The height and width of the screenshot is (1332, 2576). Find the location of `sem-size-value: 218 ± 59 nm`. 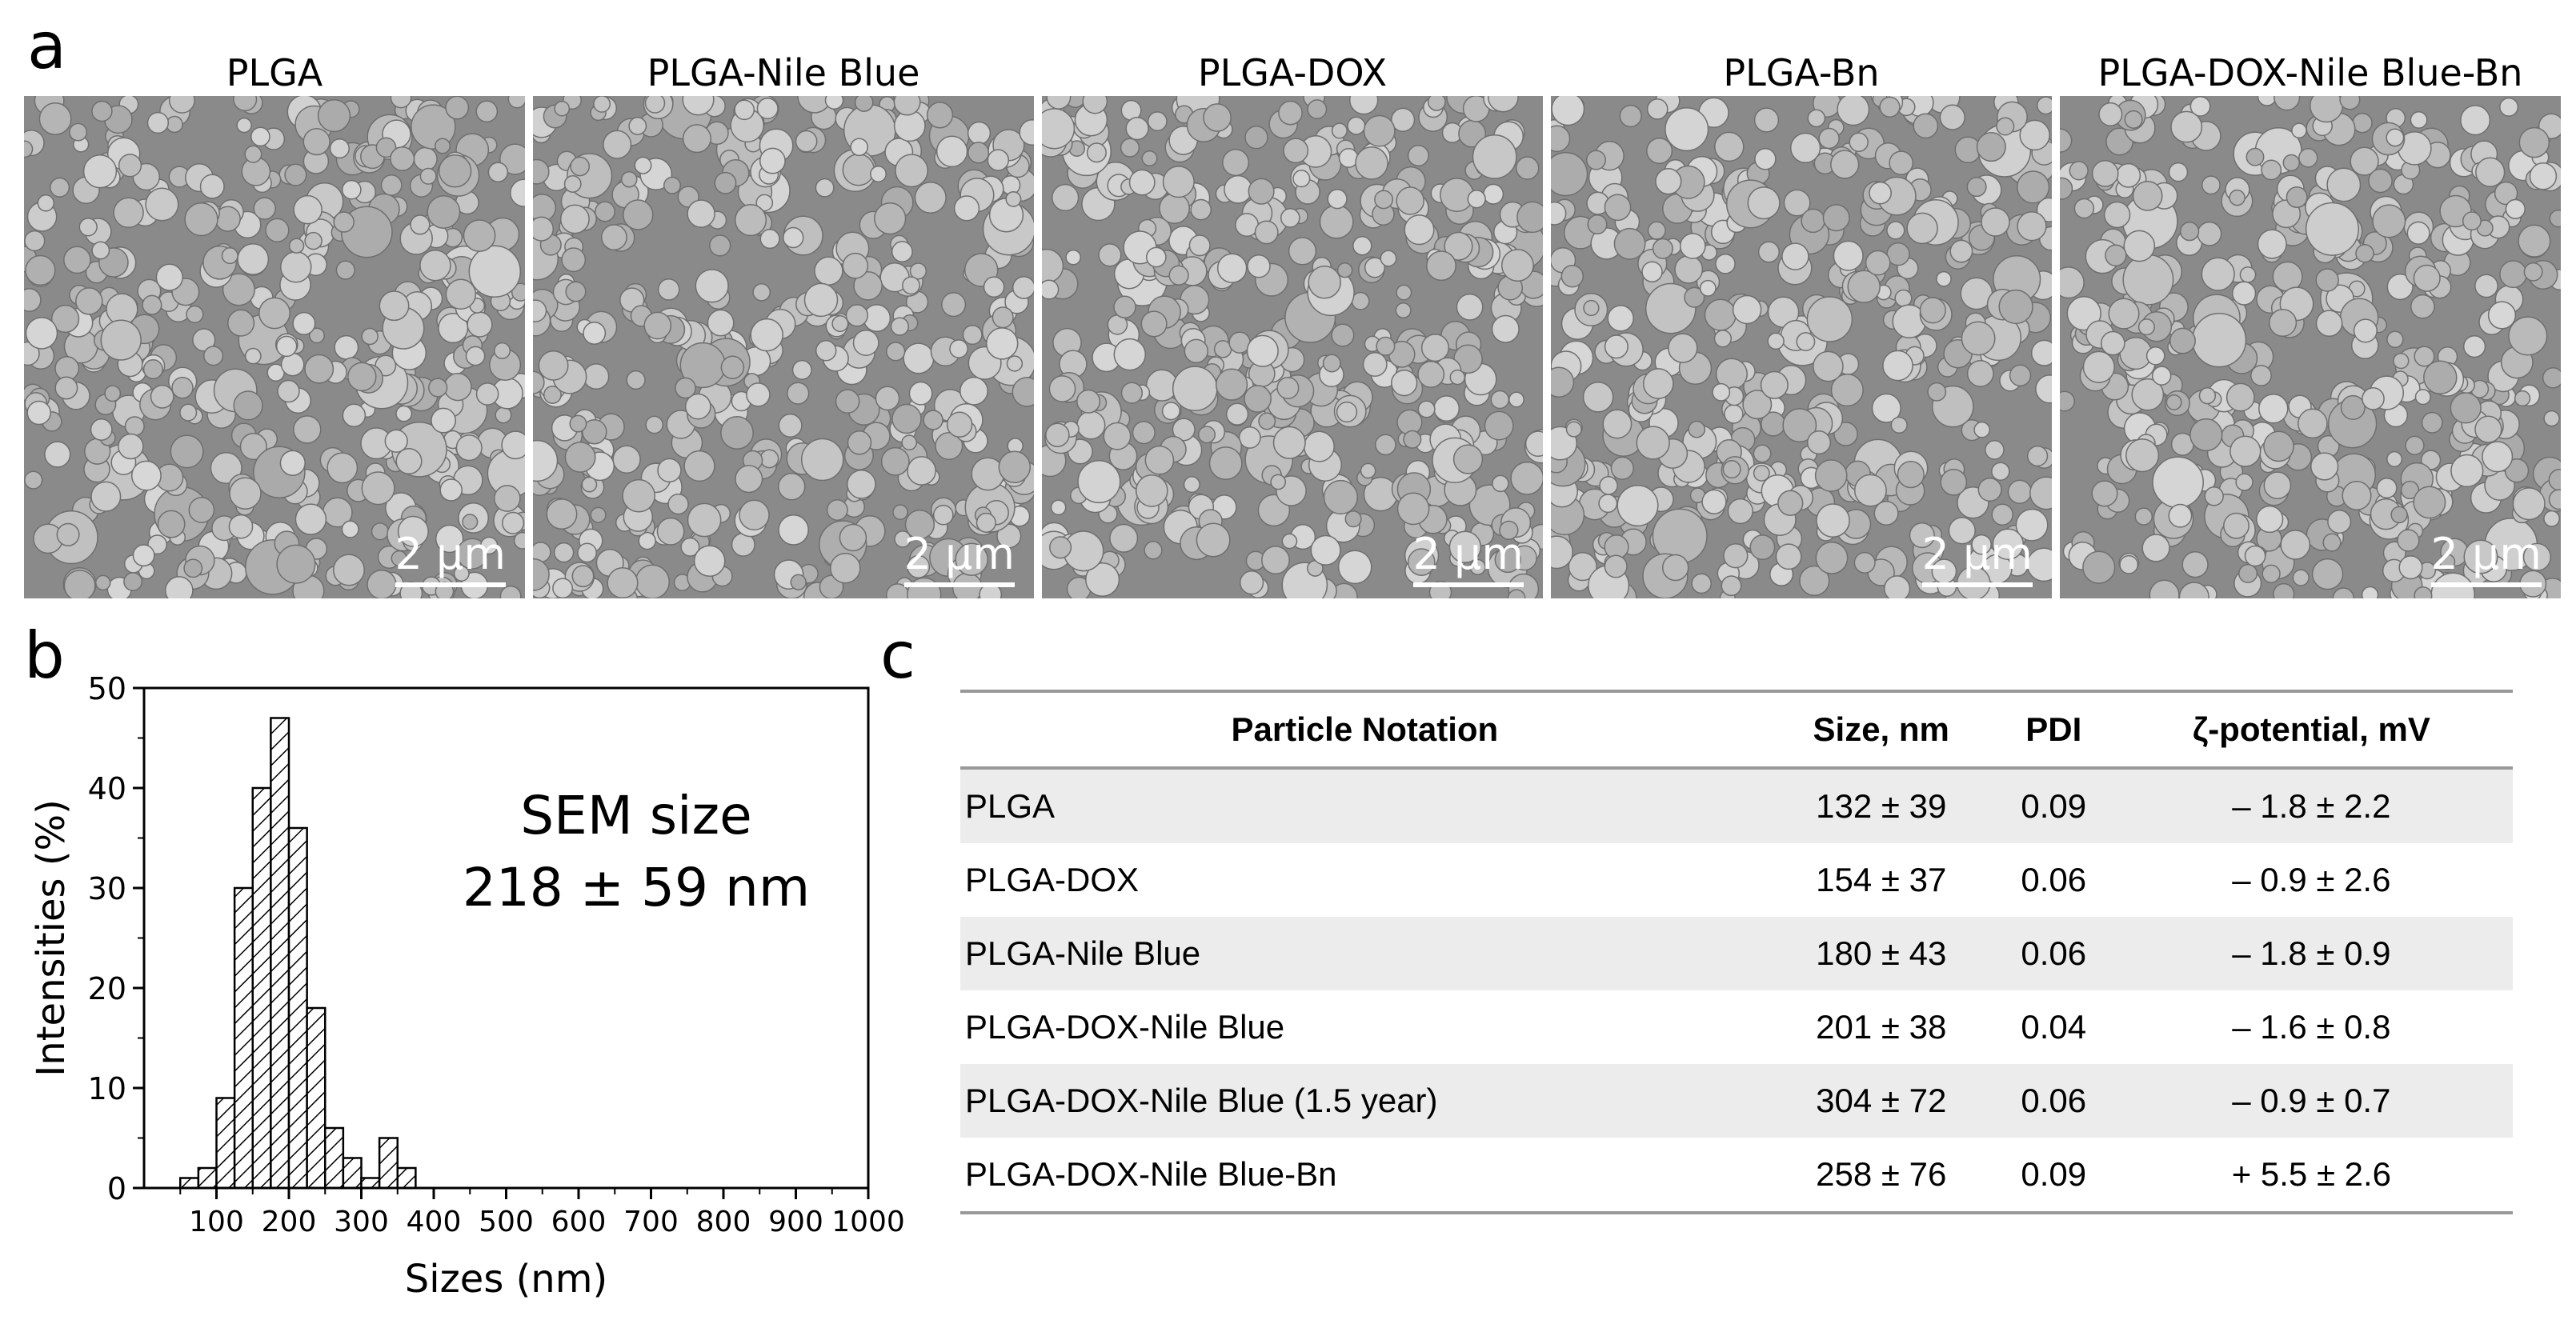

sem-size-value: 218 ± 59 nm is located at coordinates (636, 887).